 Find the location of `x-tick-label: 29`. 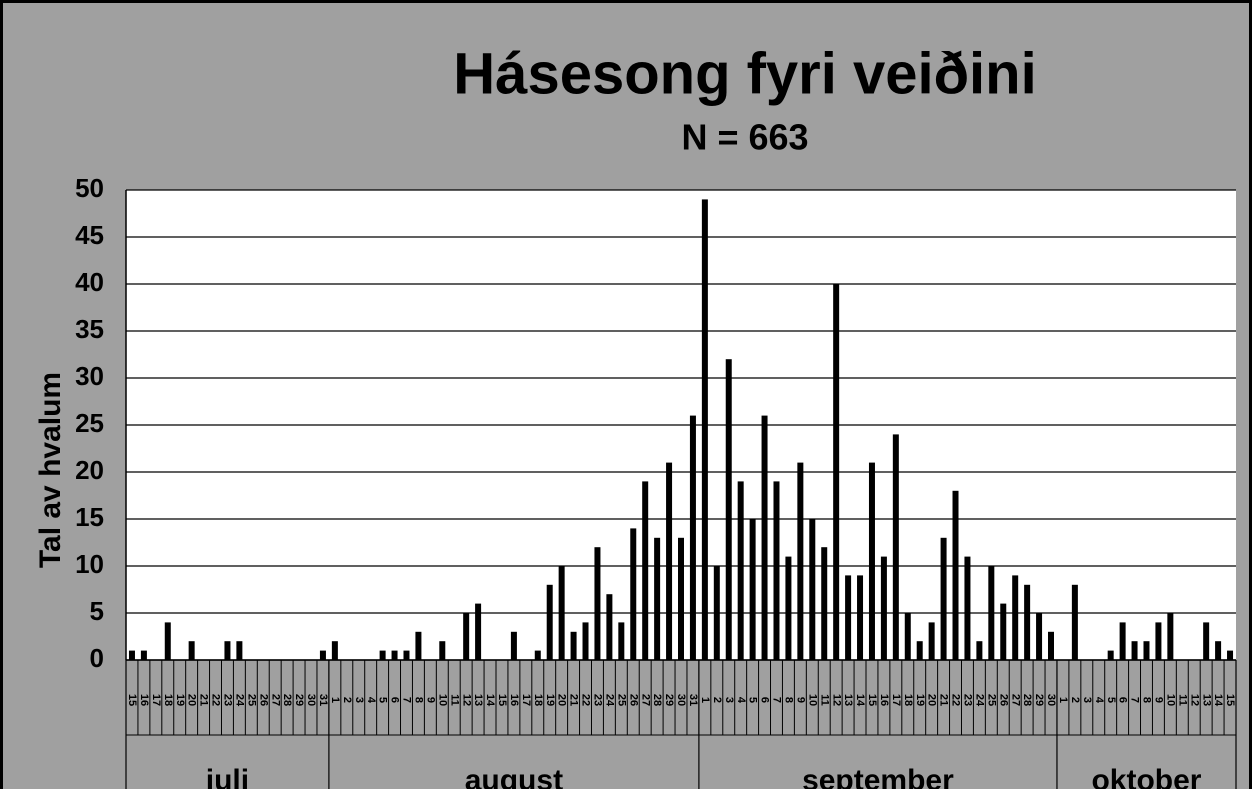

x-tick-label: 29 is located at coordinates (1039, 700).